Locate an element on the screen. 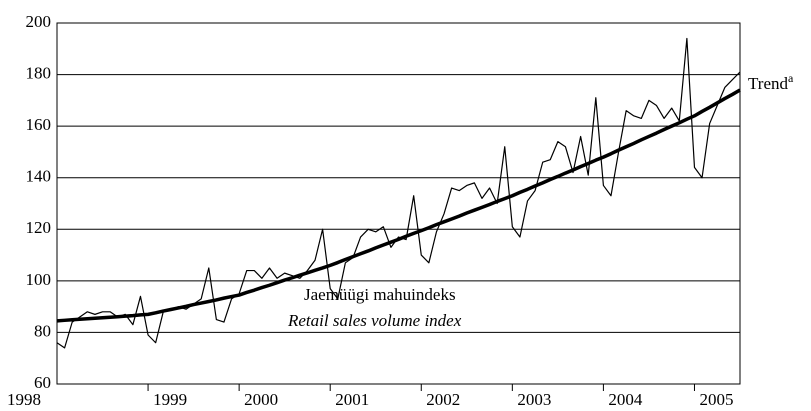 The image size is (811, 411). series-label-en: Retail sales volume index is located at coordinates (374, 320).